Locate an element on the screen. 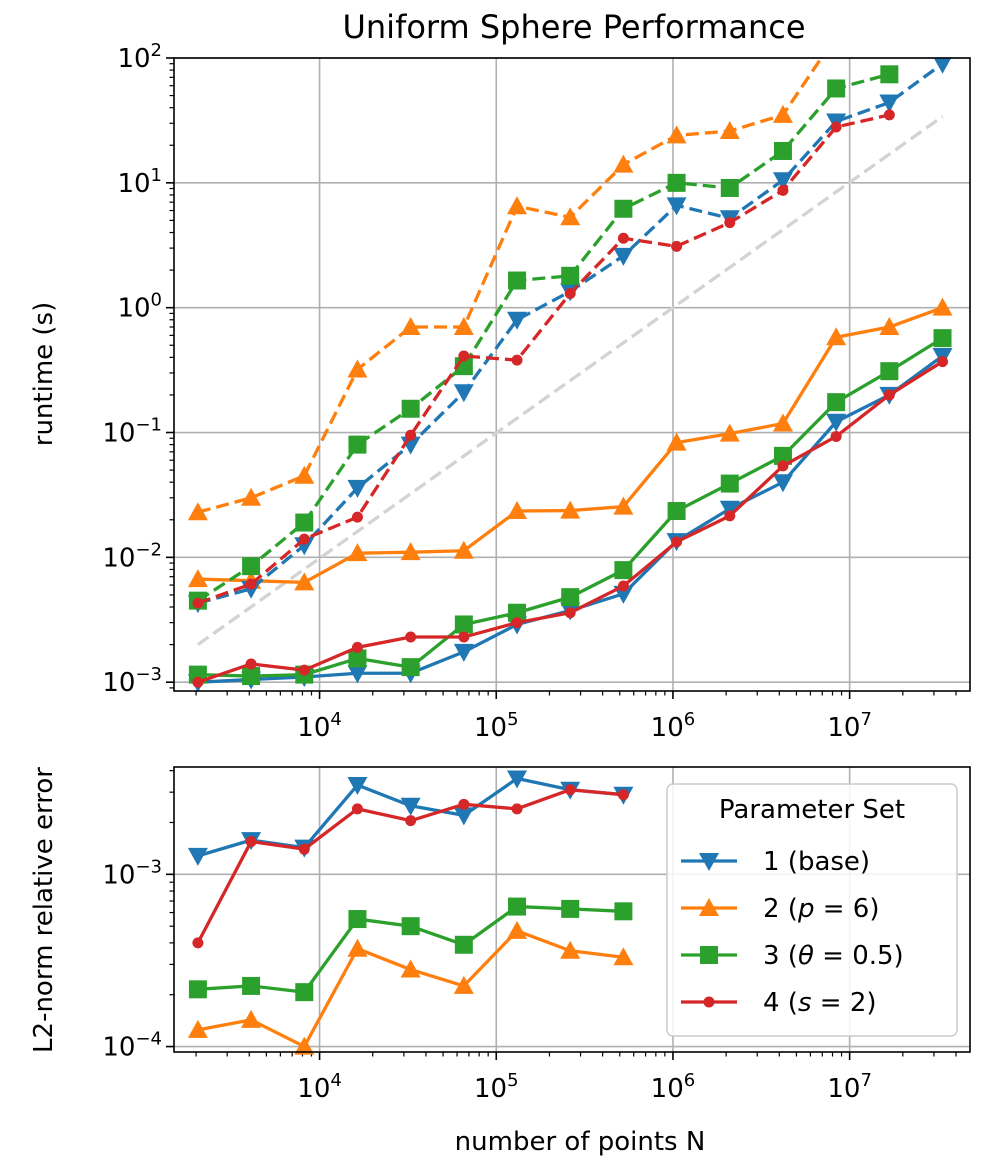  legend-label: 3 (θ = 0.5) is located at coordinates (833, 956).